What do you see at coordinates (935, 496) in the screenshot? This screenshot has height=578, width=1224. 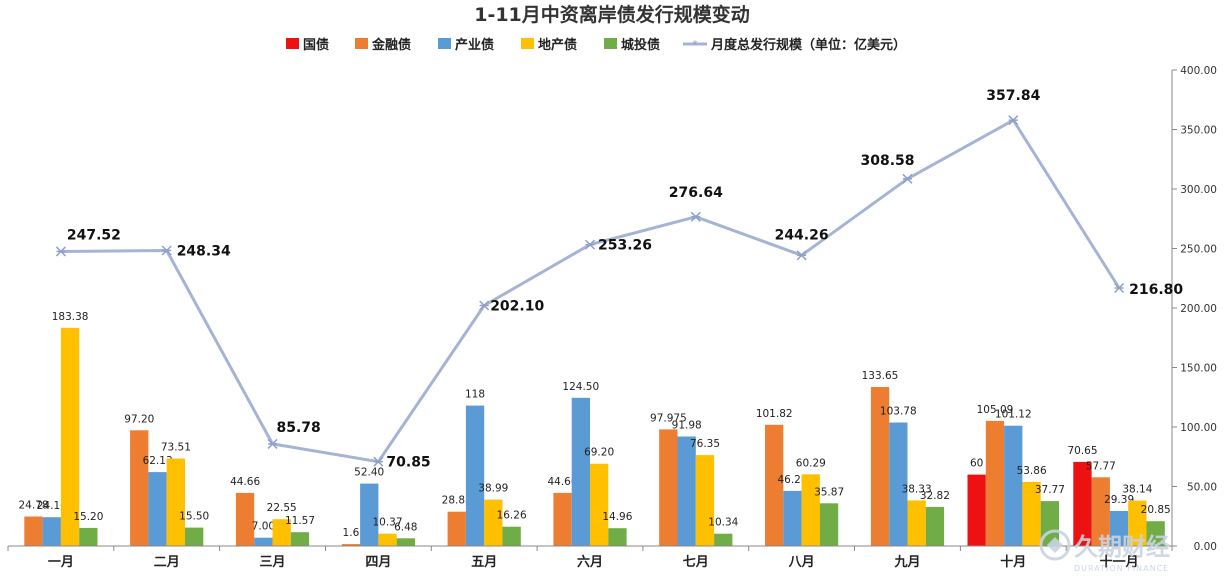 I see `bar-data-label: 32.82` at bounding box center [935, 496].